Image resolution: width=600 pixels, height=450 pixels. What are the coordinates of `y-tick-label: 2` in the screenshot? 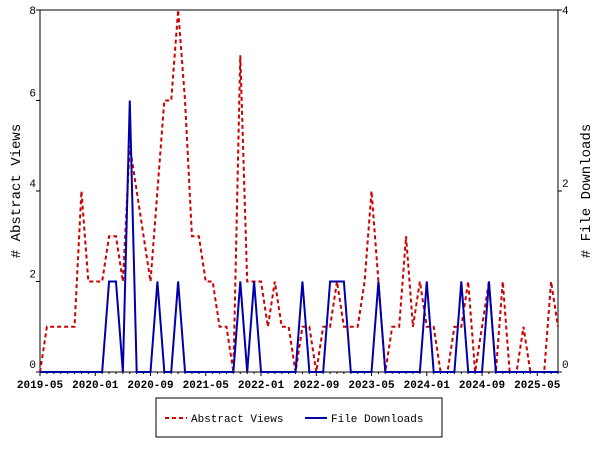 It's located at (32, 276).